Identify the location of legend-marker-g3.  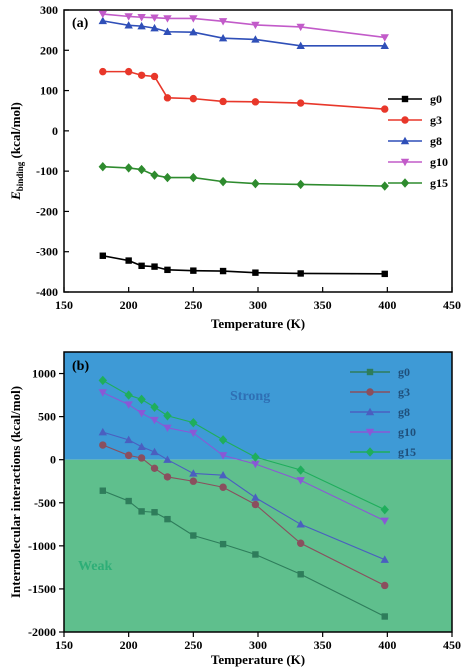
(370, 392).